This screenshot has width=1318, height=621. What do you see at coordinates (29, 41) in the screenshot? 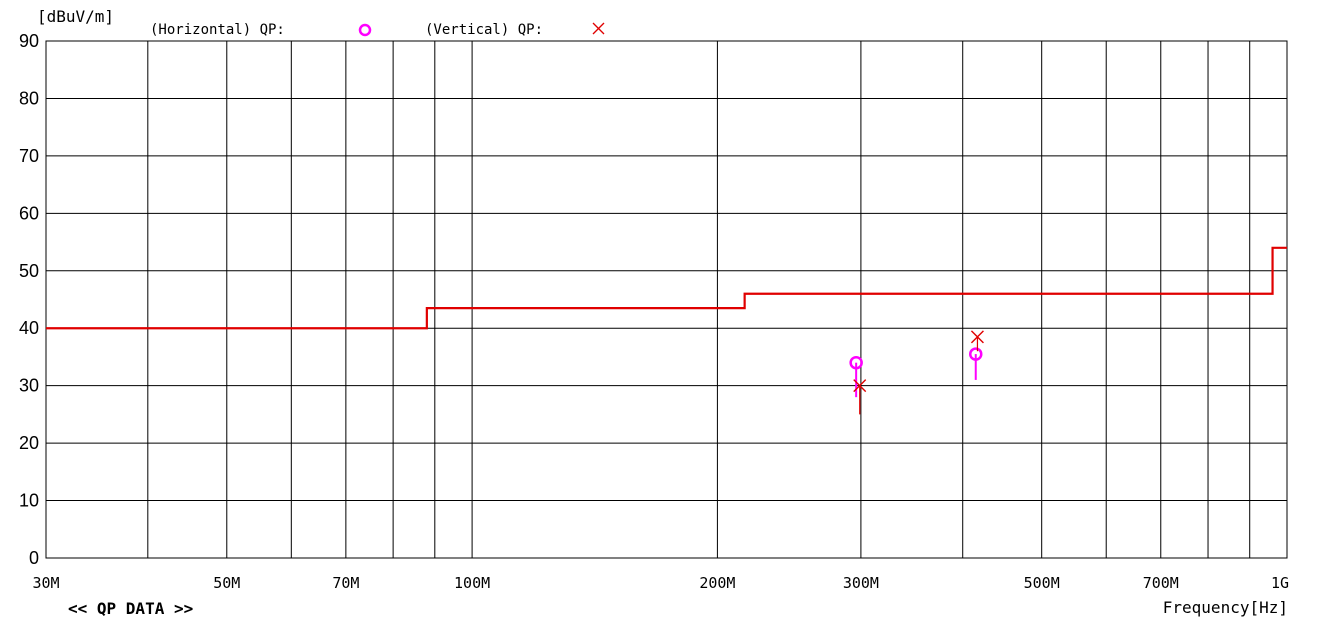
I see `y-tick-label: 90` at bounding box center [29, 41].